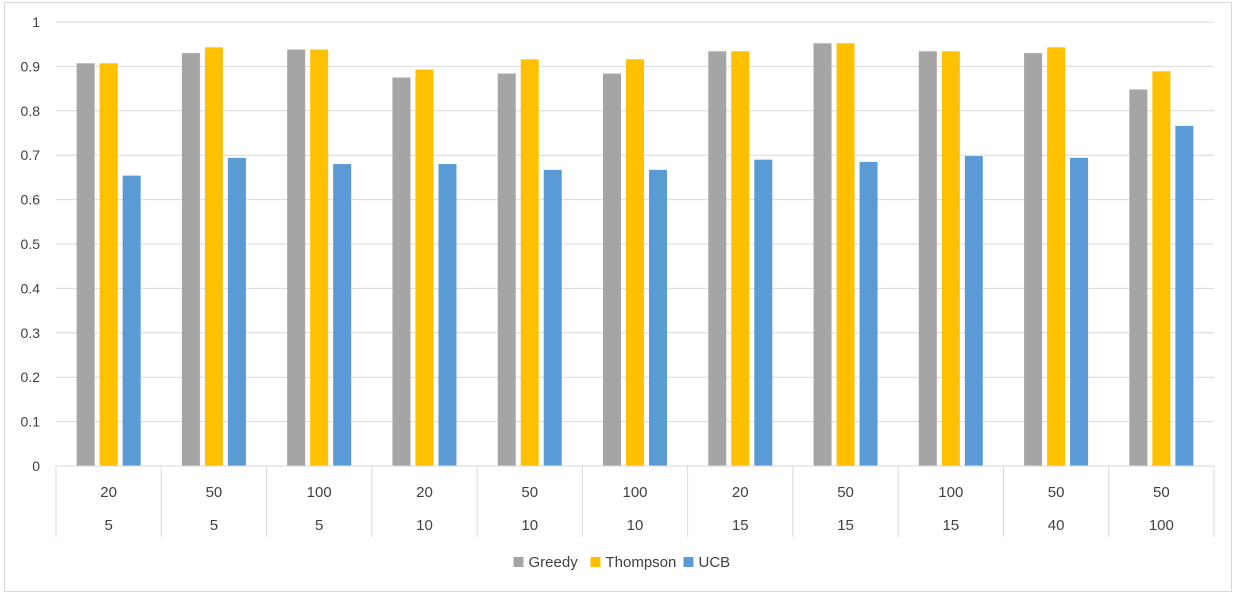 This screenshot has height=599, width=1236. What do you see at coordinates (31, 422) in the screenshot?
I see `y-tick-label: 0.1` at bounding box center [31, 422].